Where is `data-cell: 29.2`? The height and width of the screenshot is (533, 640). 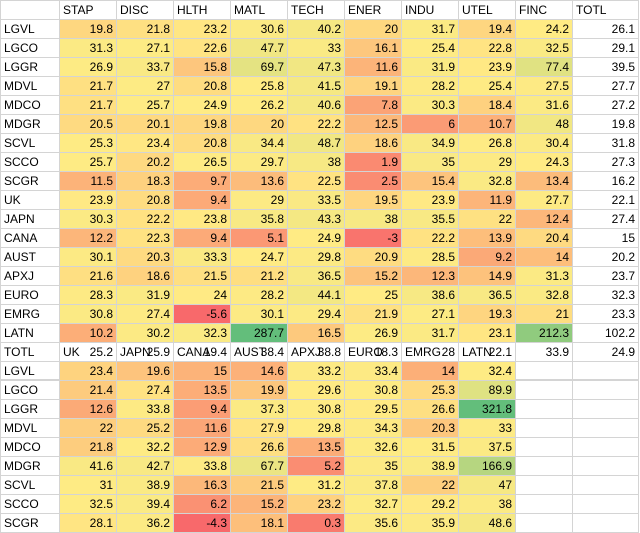
data-cell: 29.2 is located at coordinates (430, 504).